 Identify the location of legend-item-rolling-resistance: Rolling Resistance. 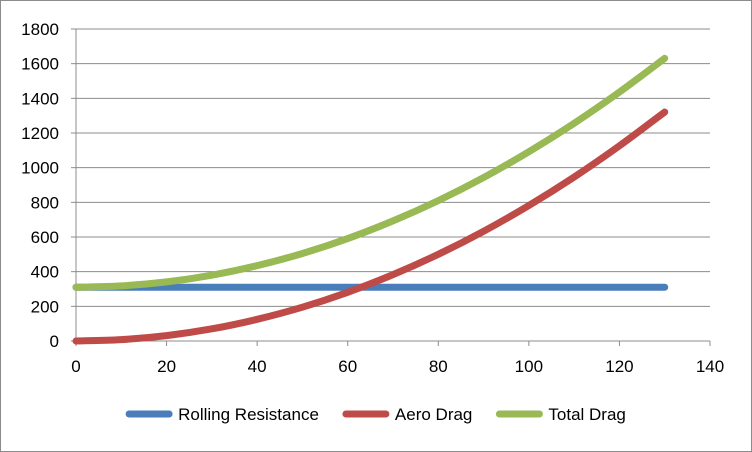
(222, 414).